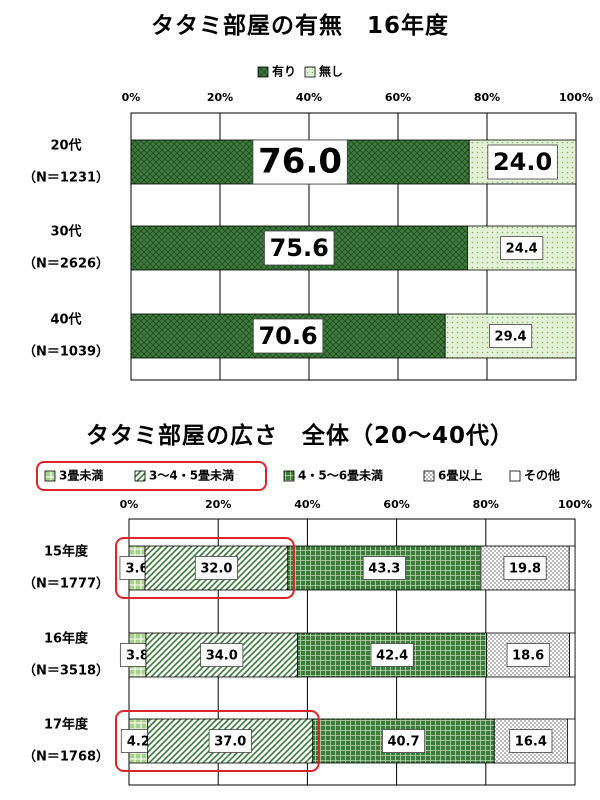 The width and height of the screenshot is (600, 800). I want to click on data-label: 42.4, so click(392, 656).